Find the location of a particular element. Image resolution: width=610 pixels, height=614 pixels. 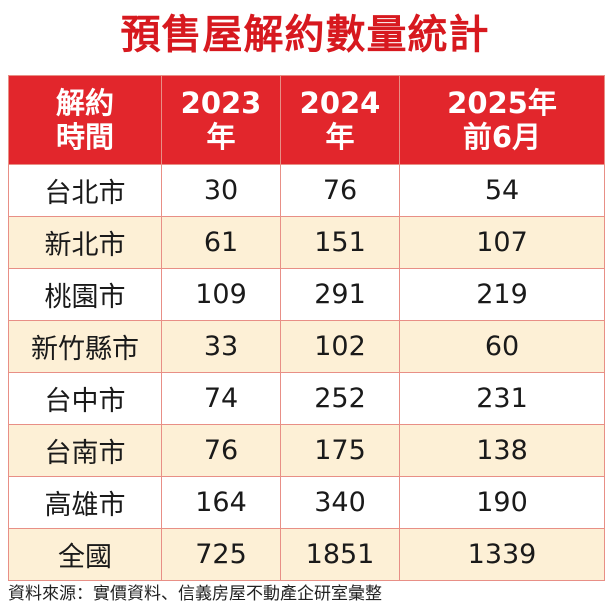

region-cell: 台南市 is located at coordinates (85, 450).